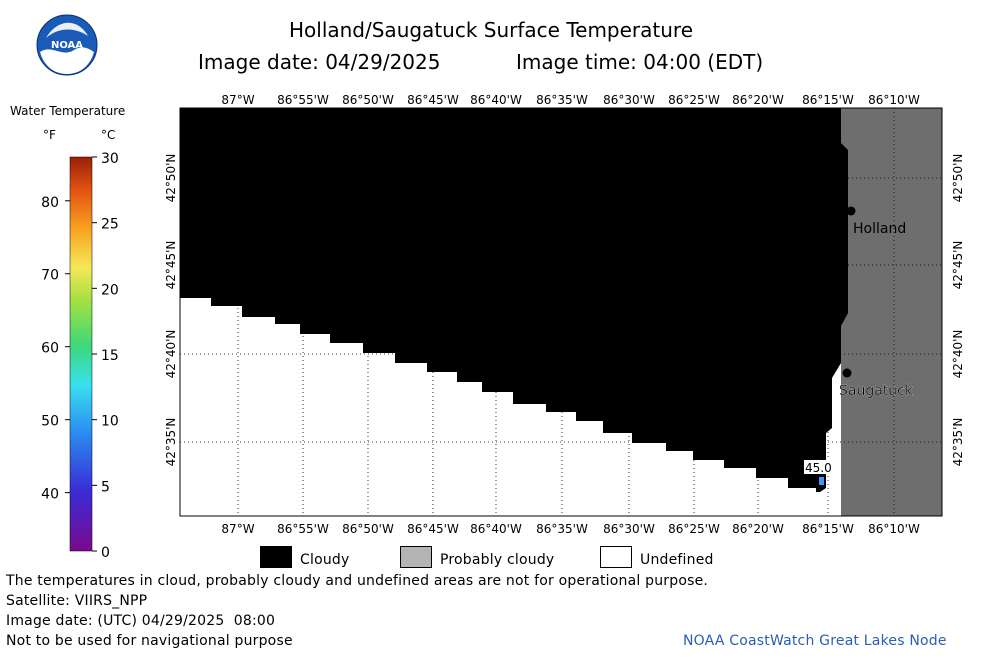 Image resolution: width=982 pixels, height=658 pixels. What do you see at coordinates (77, 601) in the screenshot?
I see `satellite-text: Satellite: VIIRS_NPP` at bounding box center [77, 601].